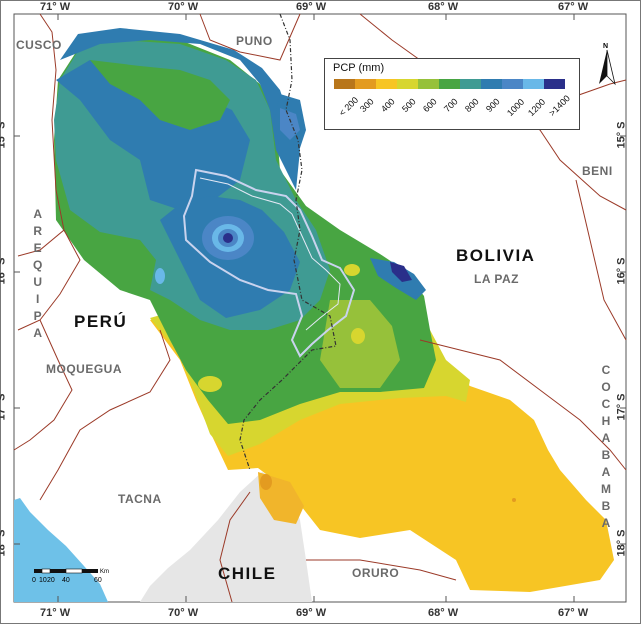 The image size is (641, 624). I want to click on cochabamba-letter: O, so click(606, 387).